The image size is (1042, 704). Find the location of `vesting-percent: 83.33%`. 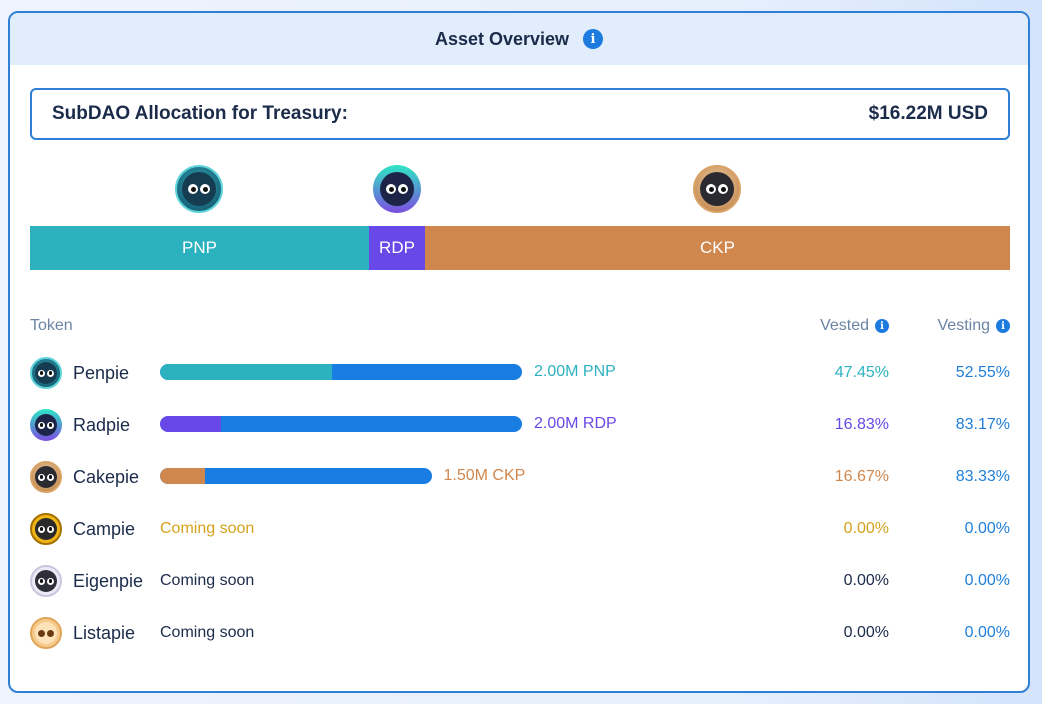

vesting-percent: 83.33% is located at coordinates (982, 476).